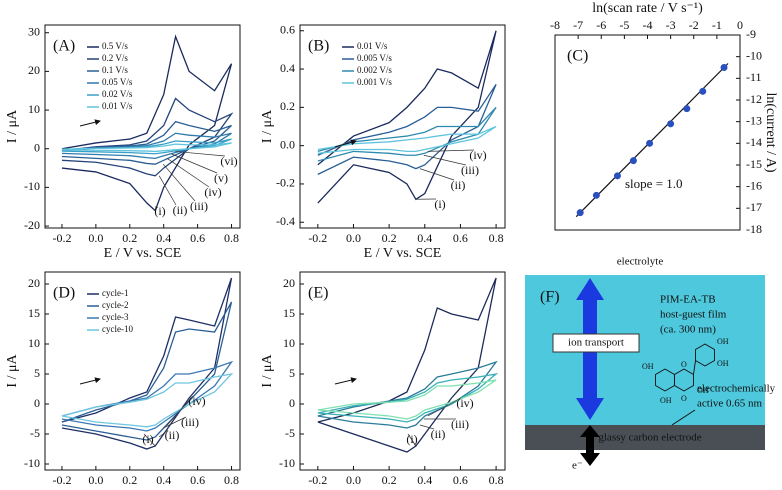 The height and width of the screenshot is (490, 782). What do you see at coordinates (666, 400) in the screenshot?
I see `atom-label: OH` at bounding box center [666, 400].